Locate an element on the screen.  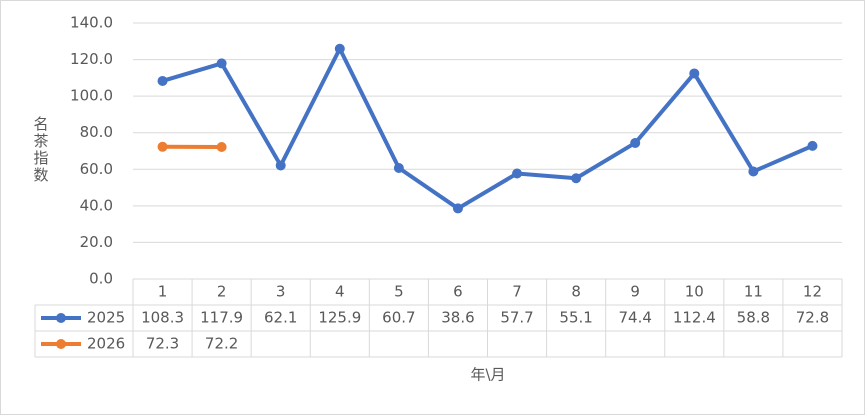
x-tick-label: 10 is located at coordinates (694, 292).